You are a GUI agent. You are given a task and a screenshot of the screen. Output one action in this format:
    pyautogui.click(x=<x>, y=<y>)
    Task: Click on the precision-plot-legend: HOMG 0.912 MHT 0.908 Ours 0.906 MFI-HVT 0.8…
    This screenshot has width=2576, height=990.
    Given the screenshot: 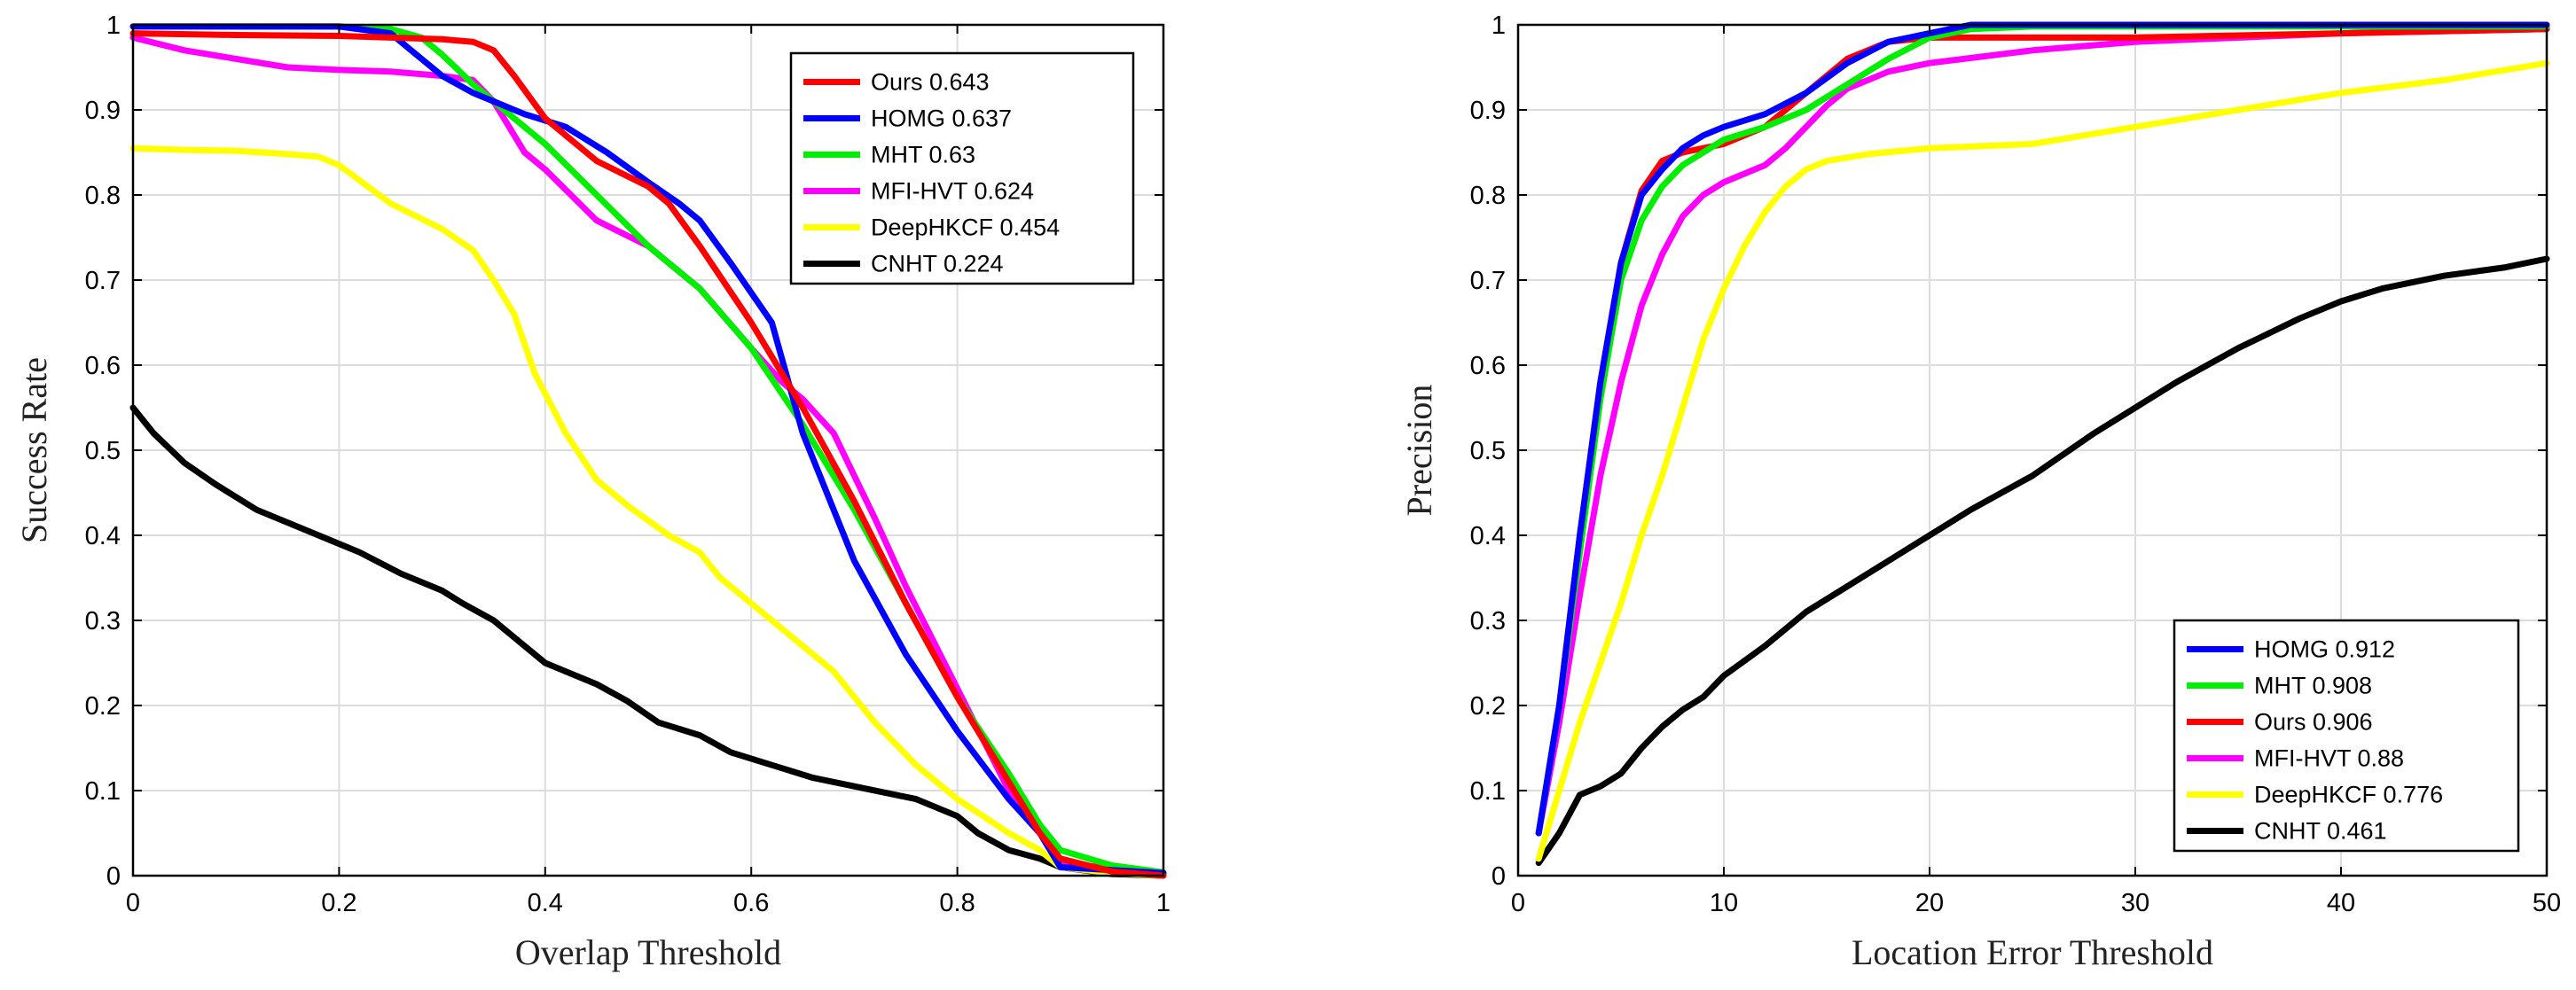 What is the action you would take?
    pyautogui.click(x=2346, y=736)
    